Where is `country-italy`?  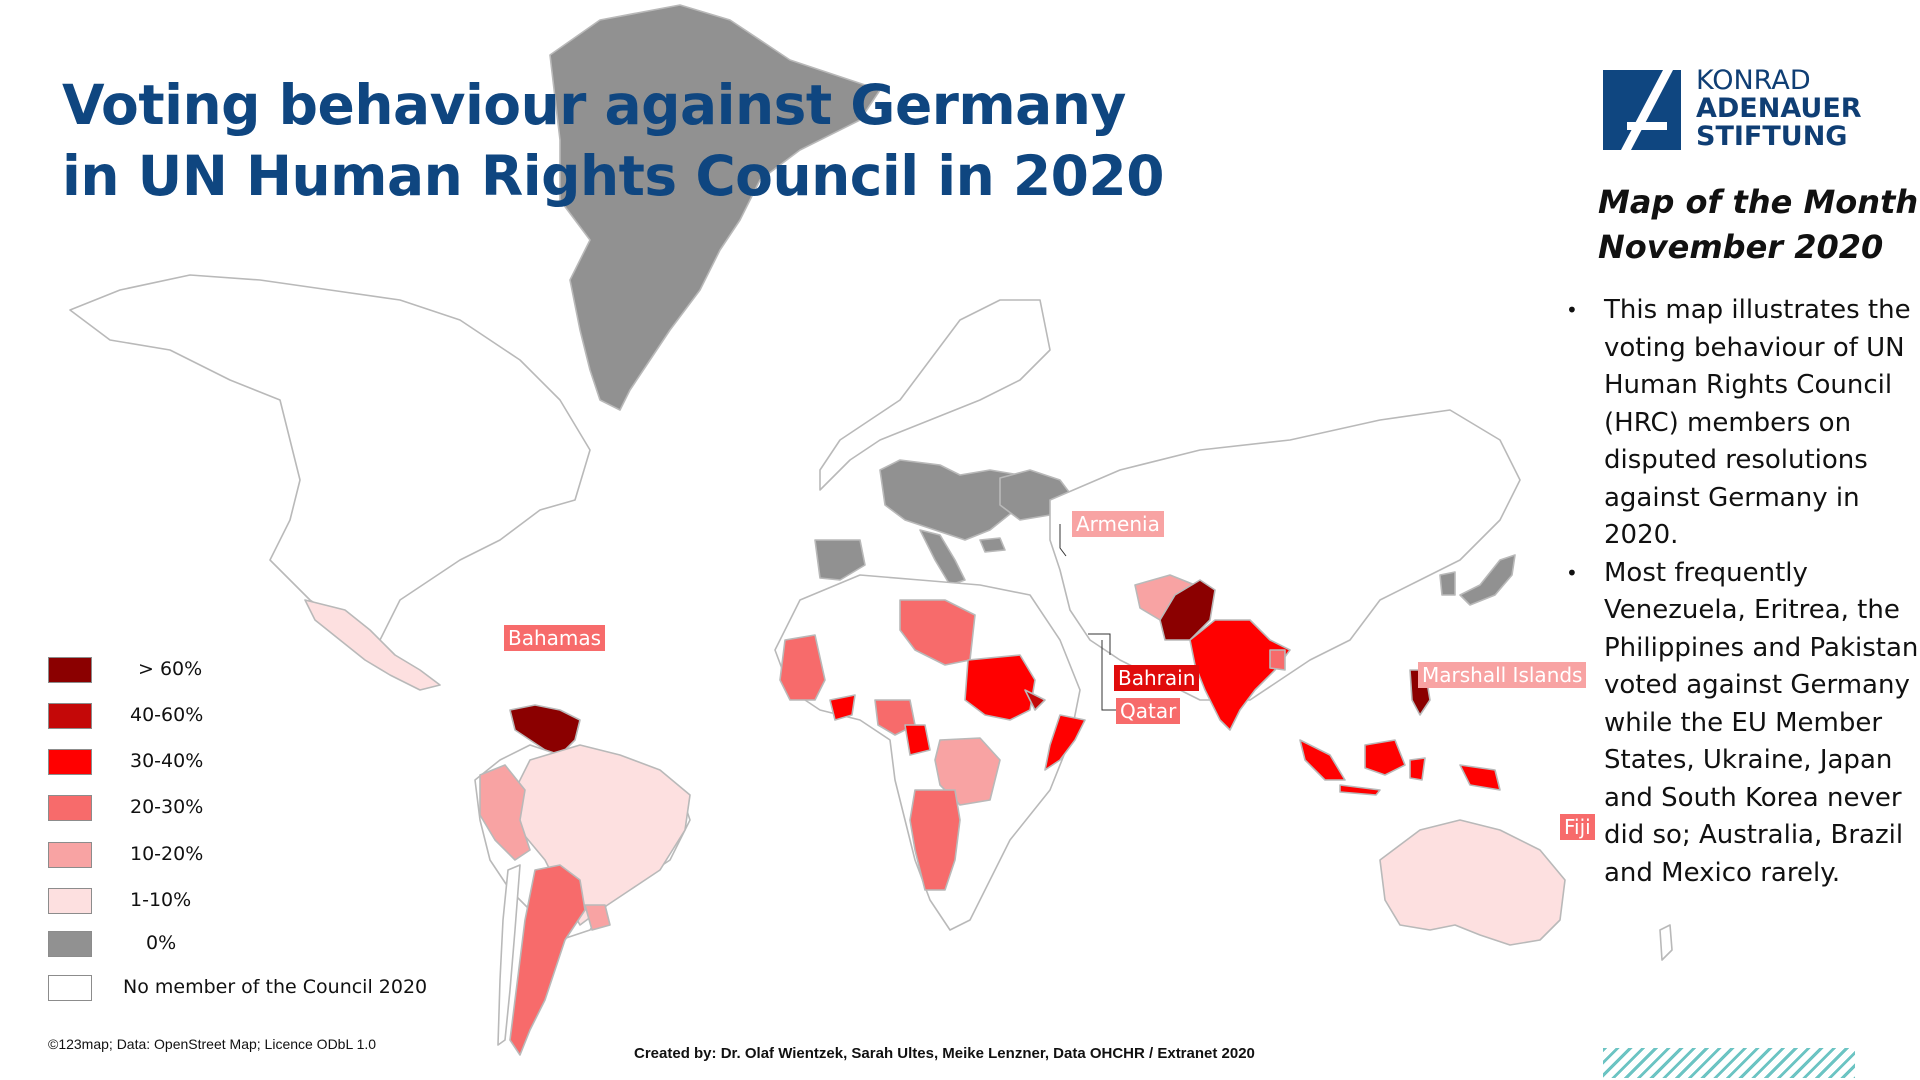 country-italy is located at coordinates (942, 557).